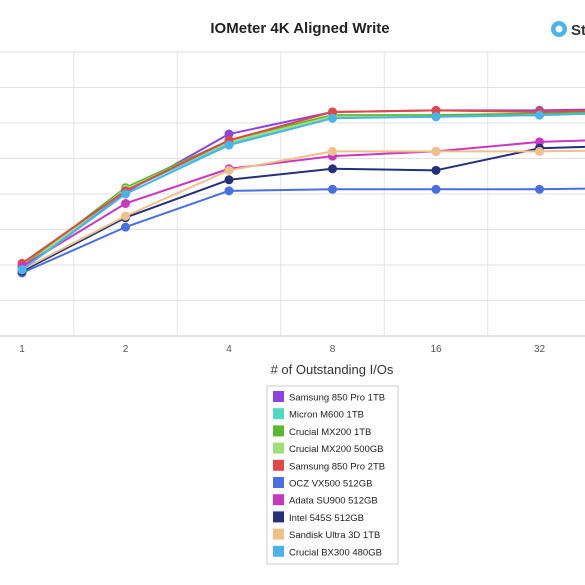  I want to click on legend-label: Crucial MX200 500GB, so click(336, 449).